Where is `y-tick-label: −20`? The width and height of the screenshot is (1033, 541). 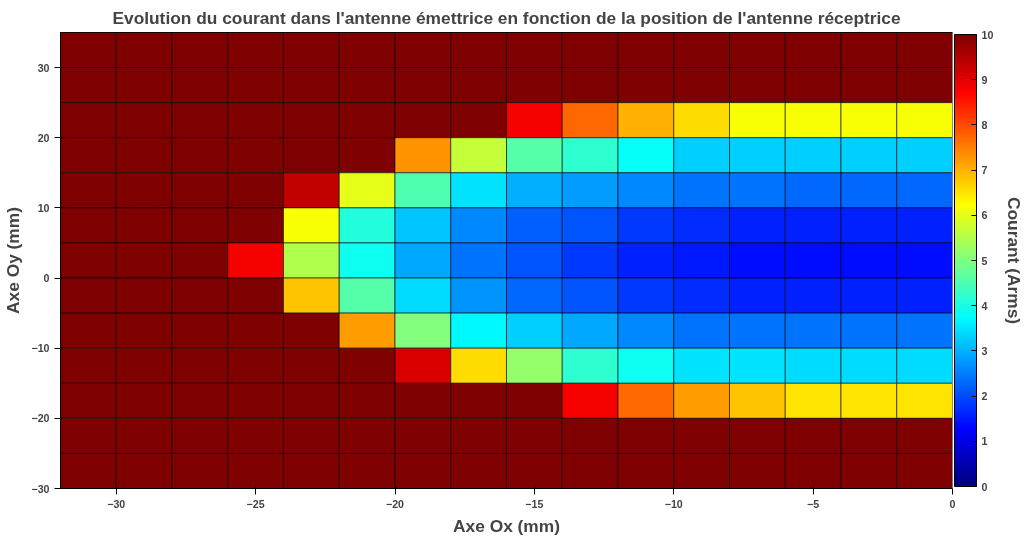 y-tick-label: −20 is located at coordinates (40, 418).